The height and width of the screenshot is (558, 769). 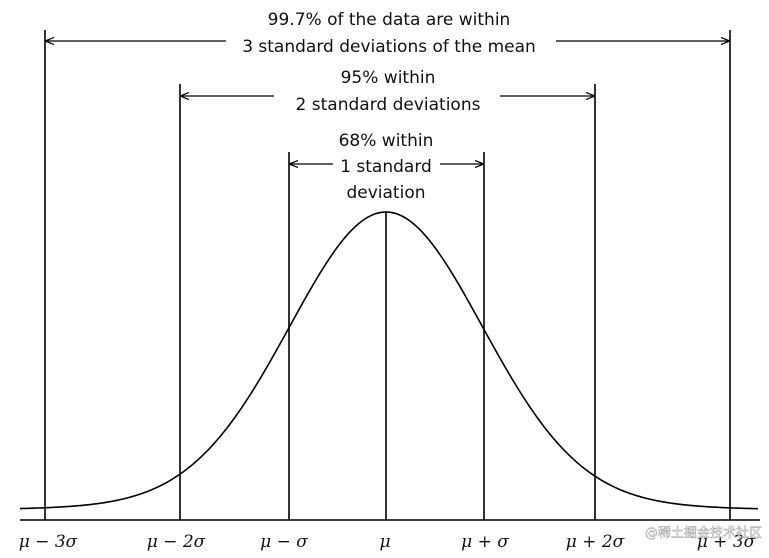 What do you see at coordinates (386, 141) in the screenshot?
I see `one-sd-text-line1: 68% within` at bounding box center [386, 141].